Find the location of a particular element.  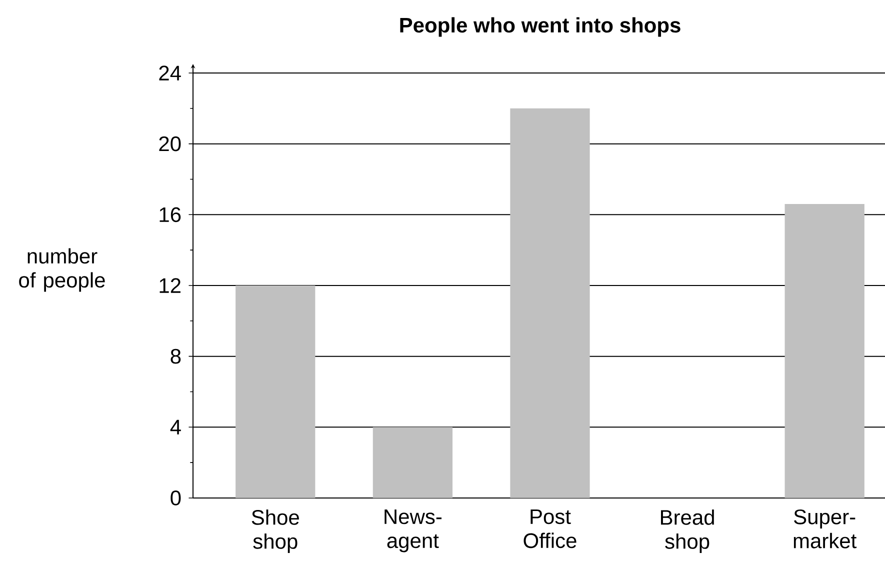

y-tick-label: 8 is located at coordinates (175, 356).